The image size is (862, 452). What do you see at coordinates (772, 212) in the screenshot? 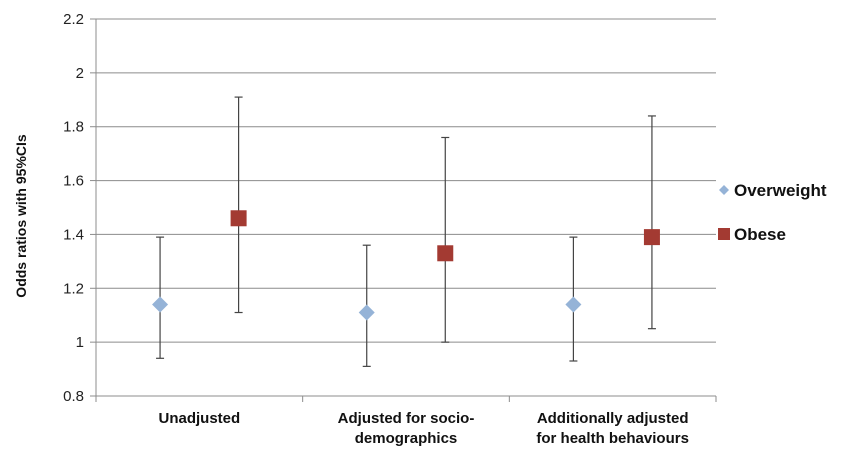
I see `legend: Overweight Obese` at bounding box center [772, 212].